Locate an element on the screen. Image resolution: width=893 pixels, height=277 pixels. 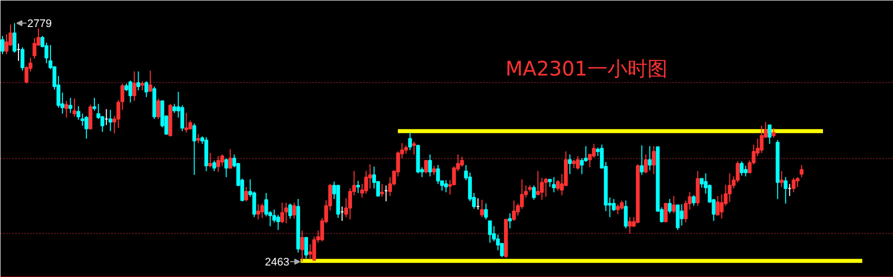
annotation: 2463 is located at coordinates (277, 262).